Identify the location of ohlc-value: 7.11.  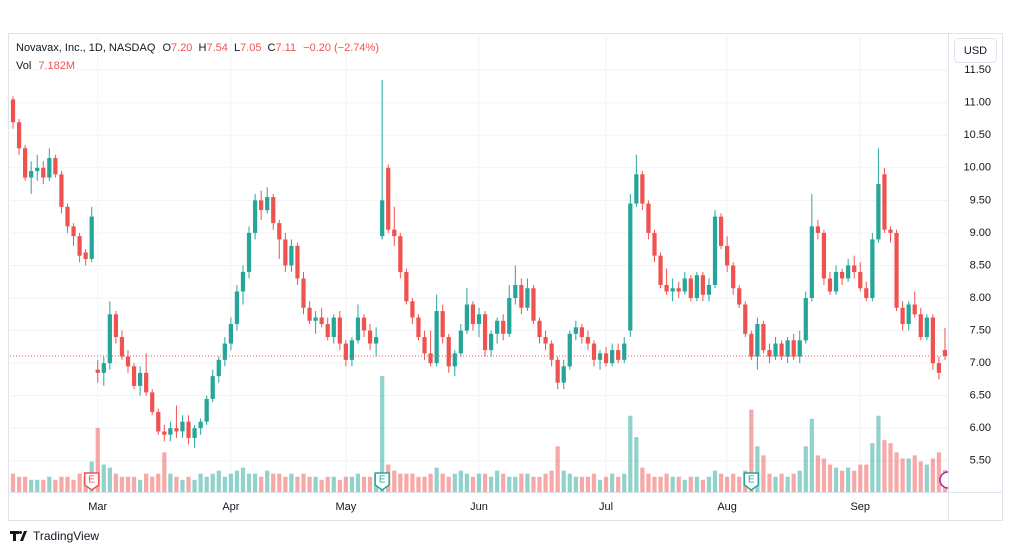
(286, 48).